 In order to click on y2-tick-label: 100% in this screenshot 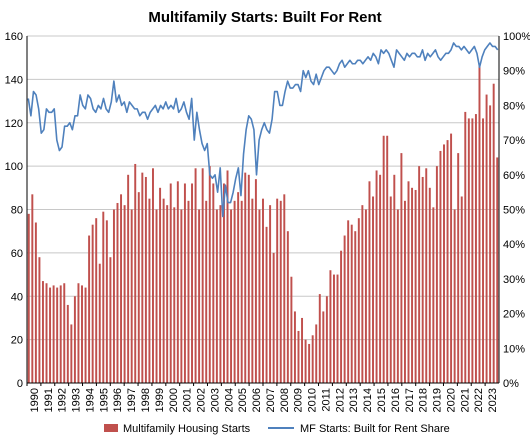, I will do `click(516, 37)`.